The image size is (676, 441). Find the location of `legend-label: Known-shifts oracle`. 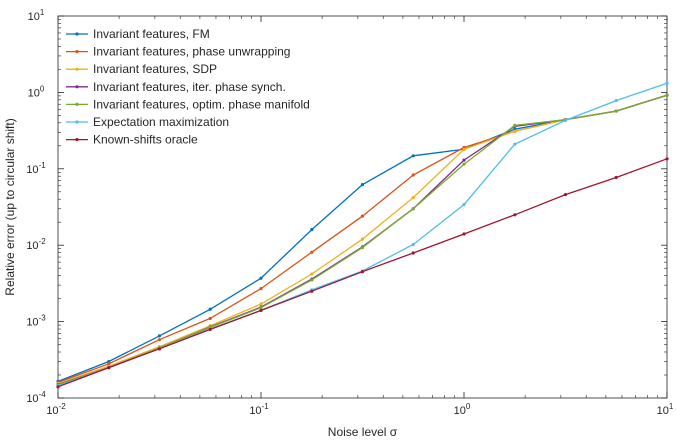

legend-label: Known-shifts oracle is located at coordinates (145, 140).